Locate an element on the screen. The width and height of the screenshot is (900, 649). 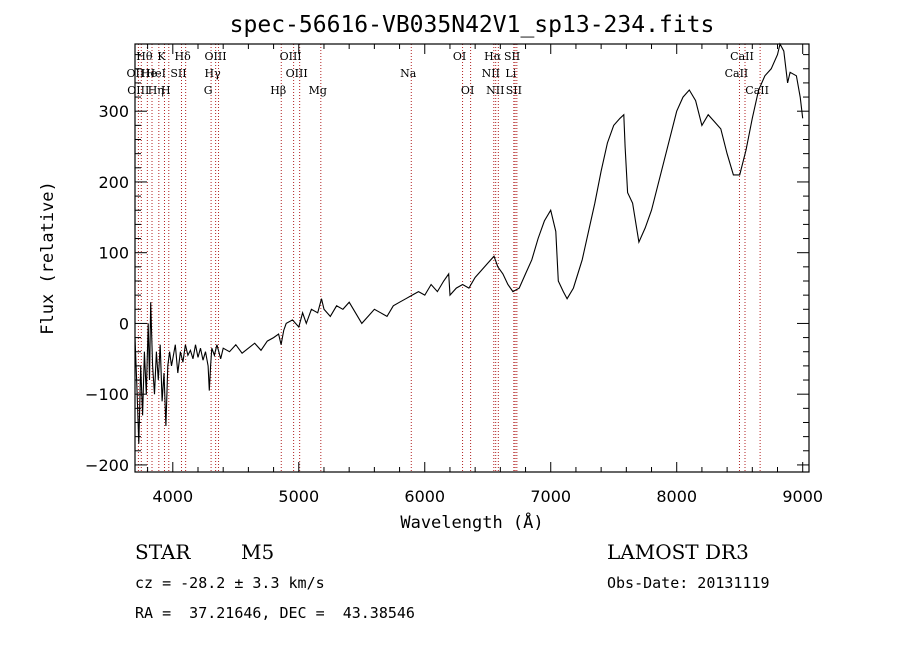
line-label: K is located at coordinates (161, 56).